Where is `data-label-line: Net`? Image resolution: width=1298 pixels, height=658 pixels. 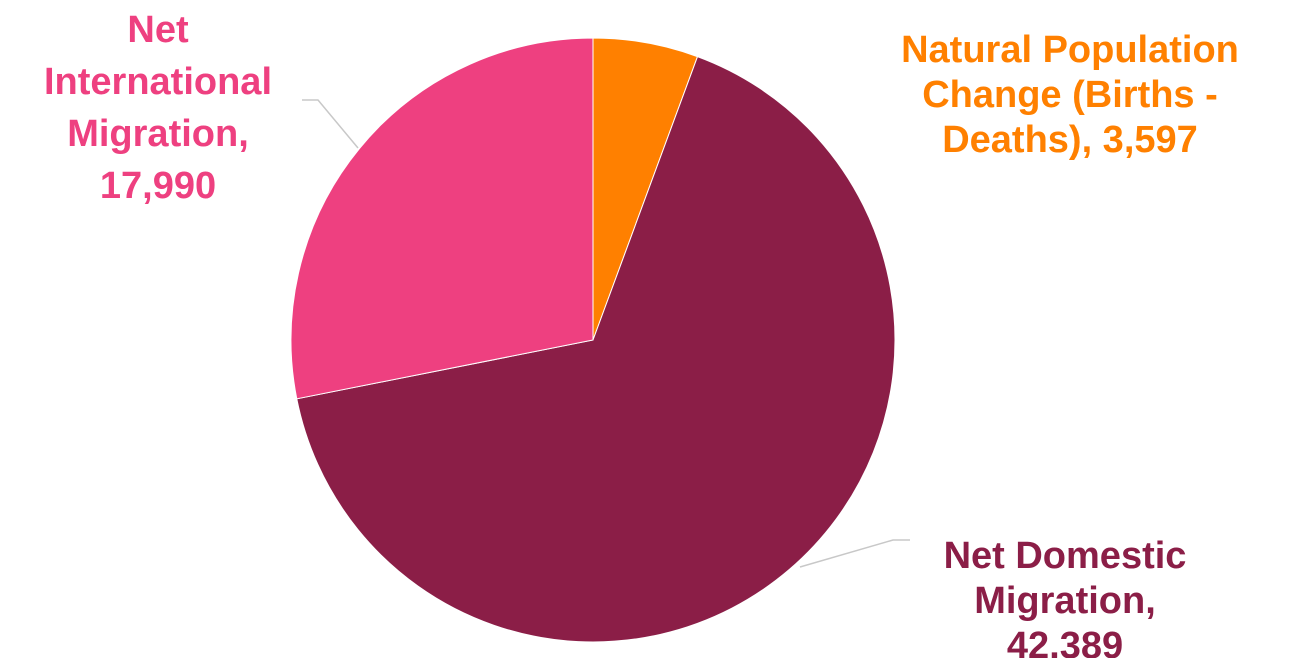
data-label-line: Net is located at coordinates (158, 30).